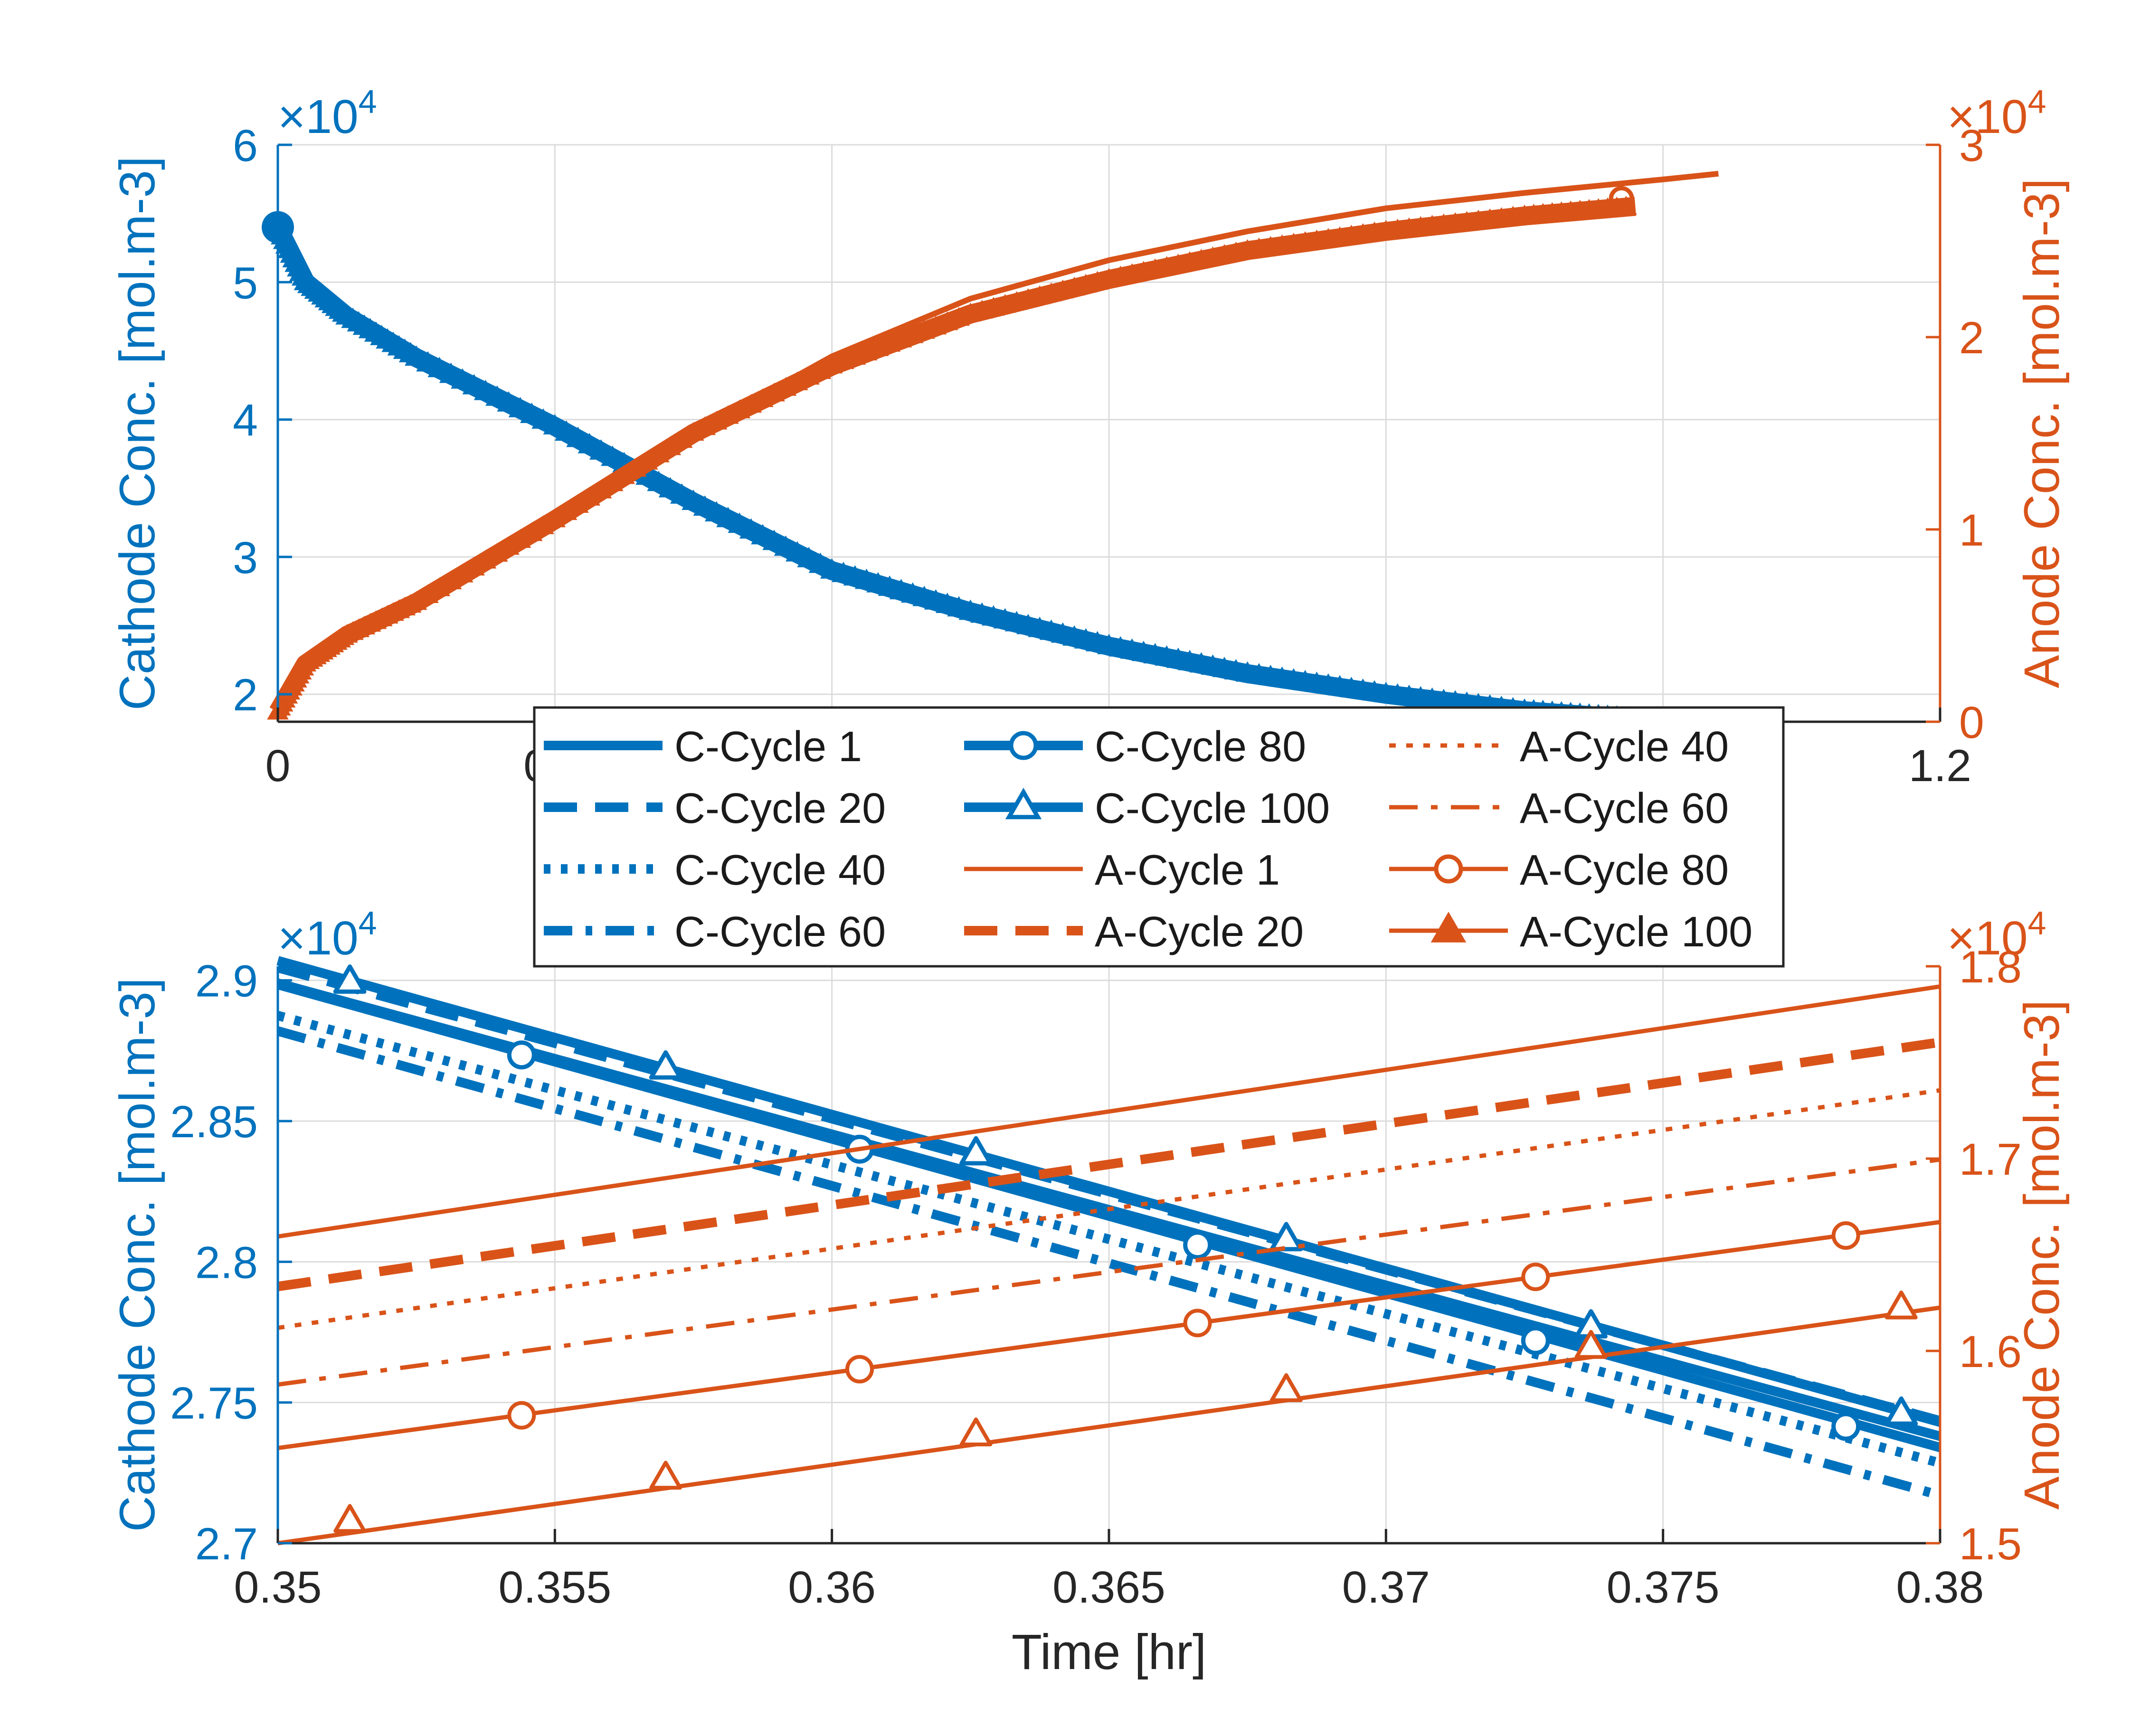 The width and height of the screenshot is (2140, 1736). I want to click on x-tick-label: 0.375, so click(1664, 1588).